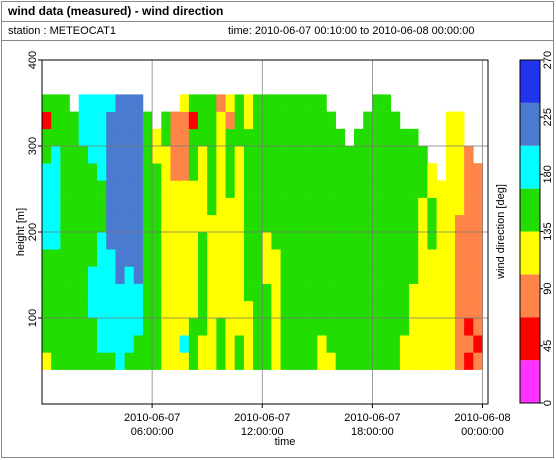 The height and width of the screenshot is (460, 556). Describe the element at coordinates (548, 60) in the screenshot. I see `colorbar-tick-label: 270` at that location.